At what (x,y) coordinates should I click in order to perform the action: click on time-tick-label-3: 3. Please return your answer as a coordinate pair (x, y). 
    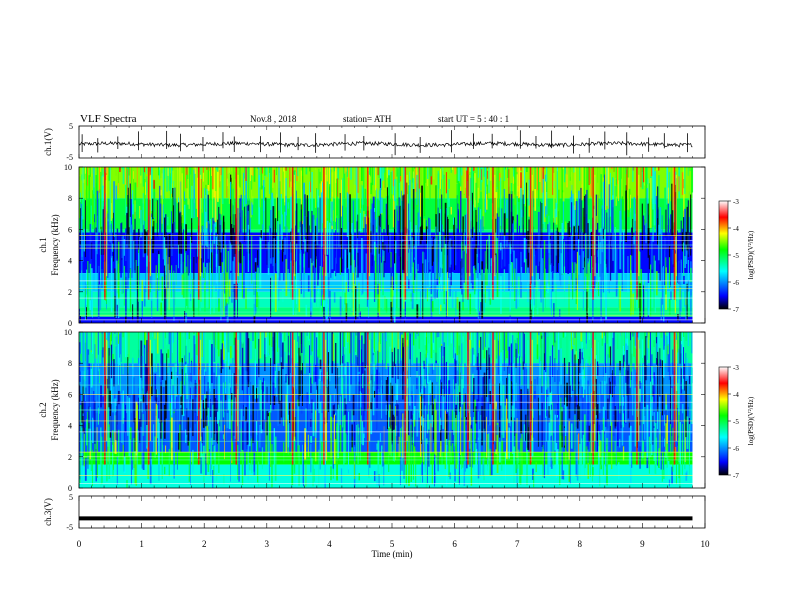
    Looking at the image, I should click on (267, 544).